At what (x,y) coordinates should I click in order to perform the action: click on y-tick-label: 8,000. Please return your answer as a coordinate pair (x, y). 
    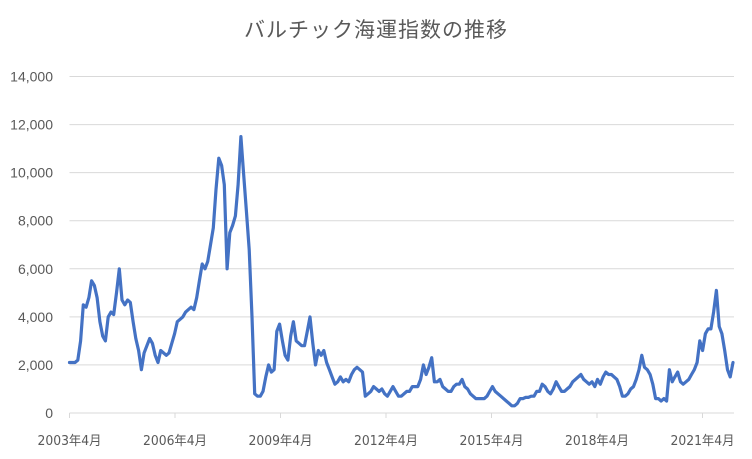
    Looking at the image, I should click on (35, 221).